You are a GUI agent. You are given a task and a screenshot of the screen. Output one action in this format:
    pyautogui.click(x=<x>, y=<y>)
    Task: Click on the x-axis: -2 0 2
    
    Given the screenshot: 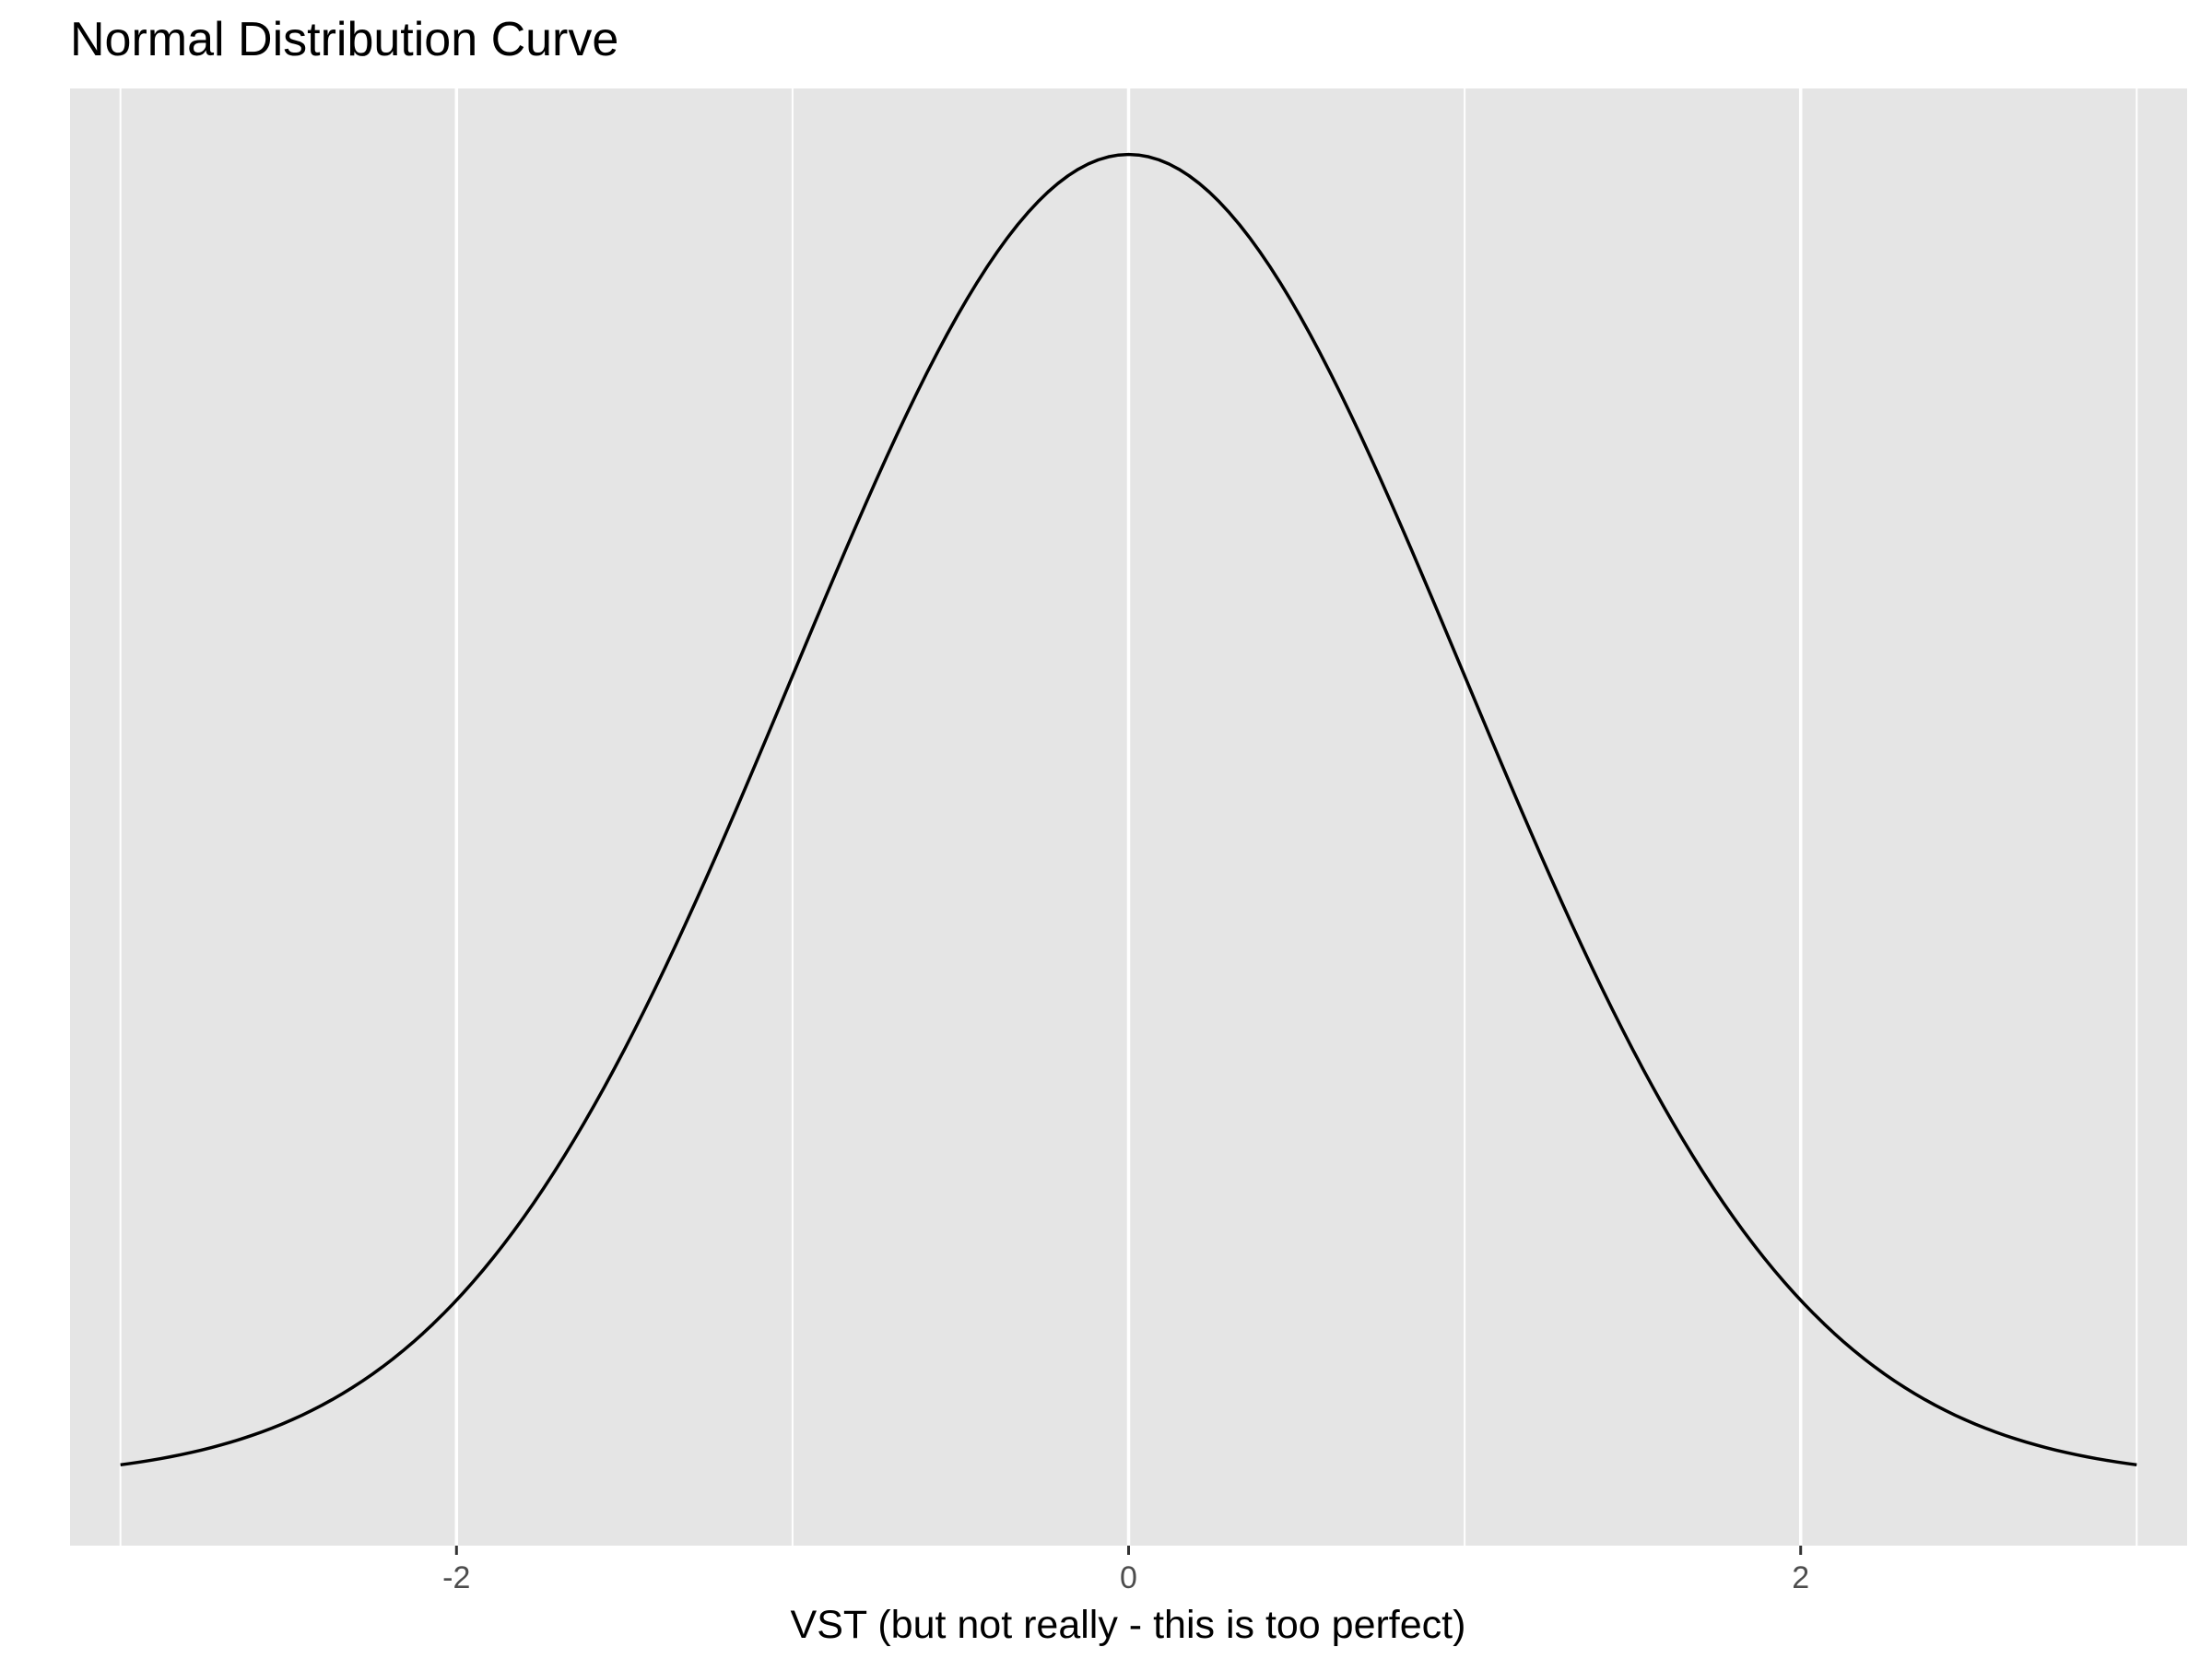 What is the action you would take?
    pyautogui.click(x=1125, y=1570)
    